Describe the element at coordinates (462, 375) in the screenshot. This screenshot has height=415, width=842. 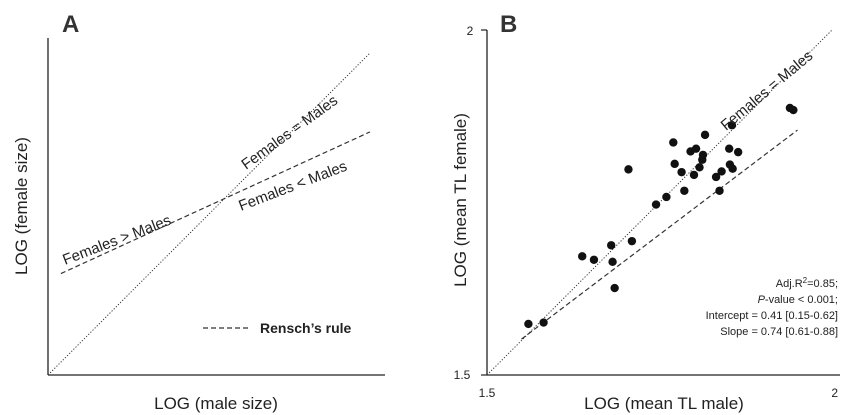
I see `y-tick-1-5: 1.5` at that location.